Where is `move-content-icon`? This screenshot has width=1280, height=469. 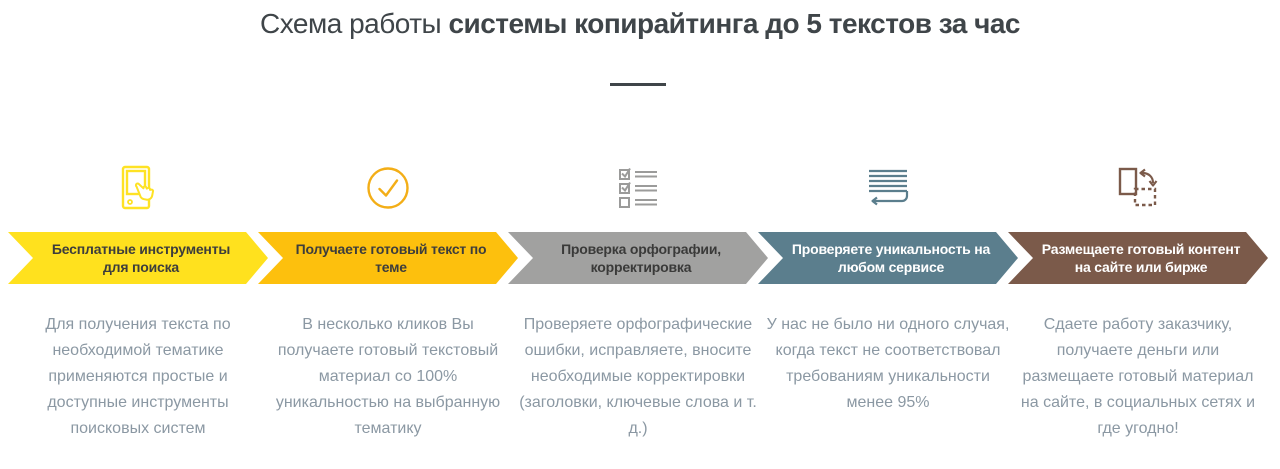 move-content-icon is located at coordinates (1138, 187).